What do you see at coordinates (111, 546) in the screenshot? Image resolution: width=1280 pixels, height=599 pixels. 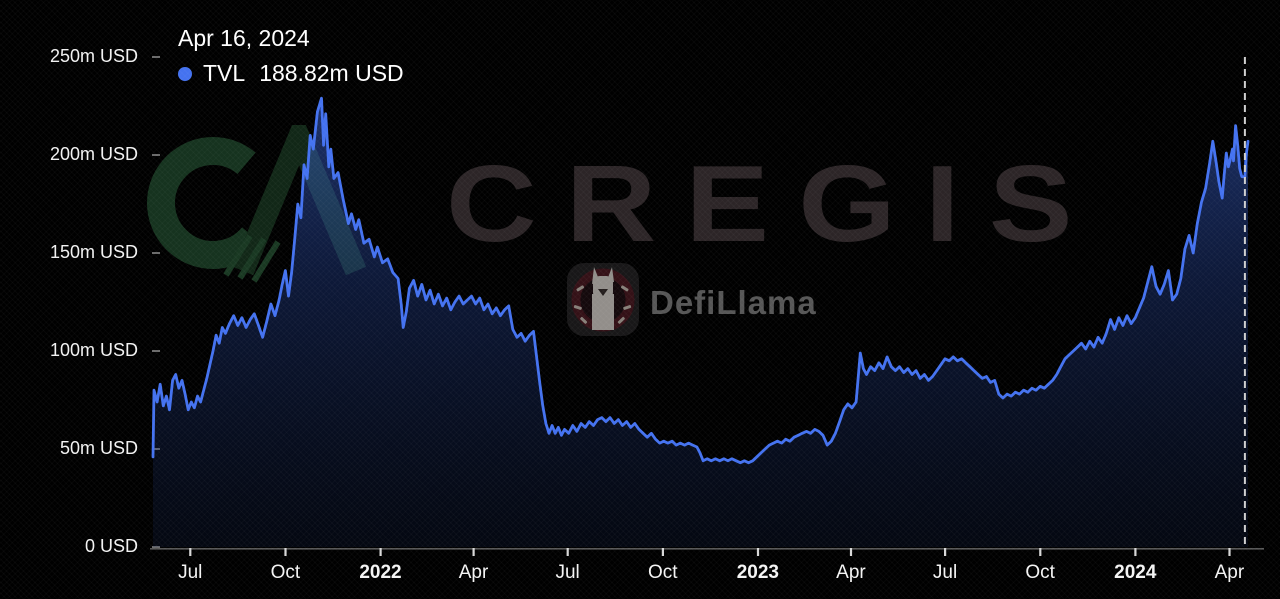 I see `y-axis-label: 0 USD` at bounding box center [111, 546].